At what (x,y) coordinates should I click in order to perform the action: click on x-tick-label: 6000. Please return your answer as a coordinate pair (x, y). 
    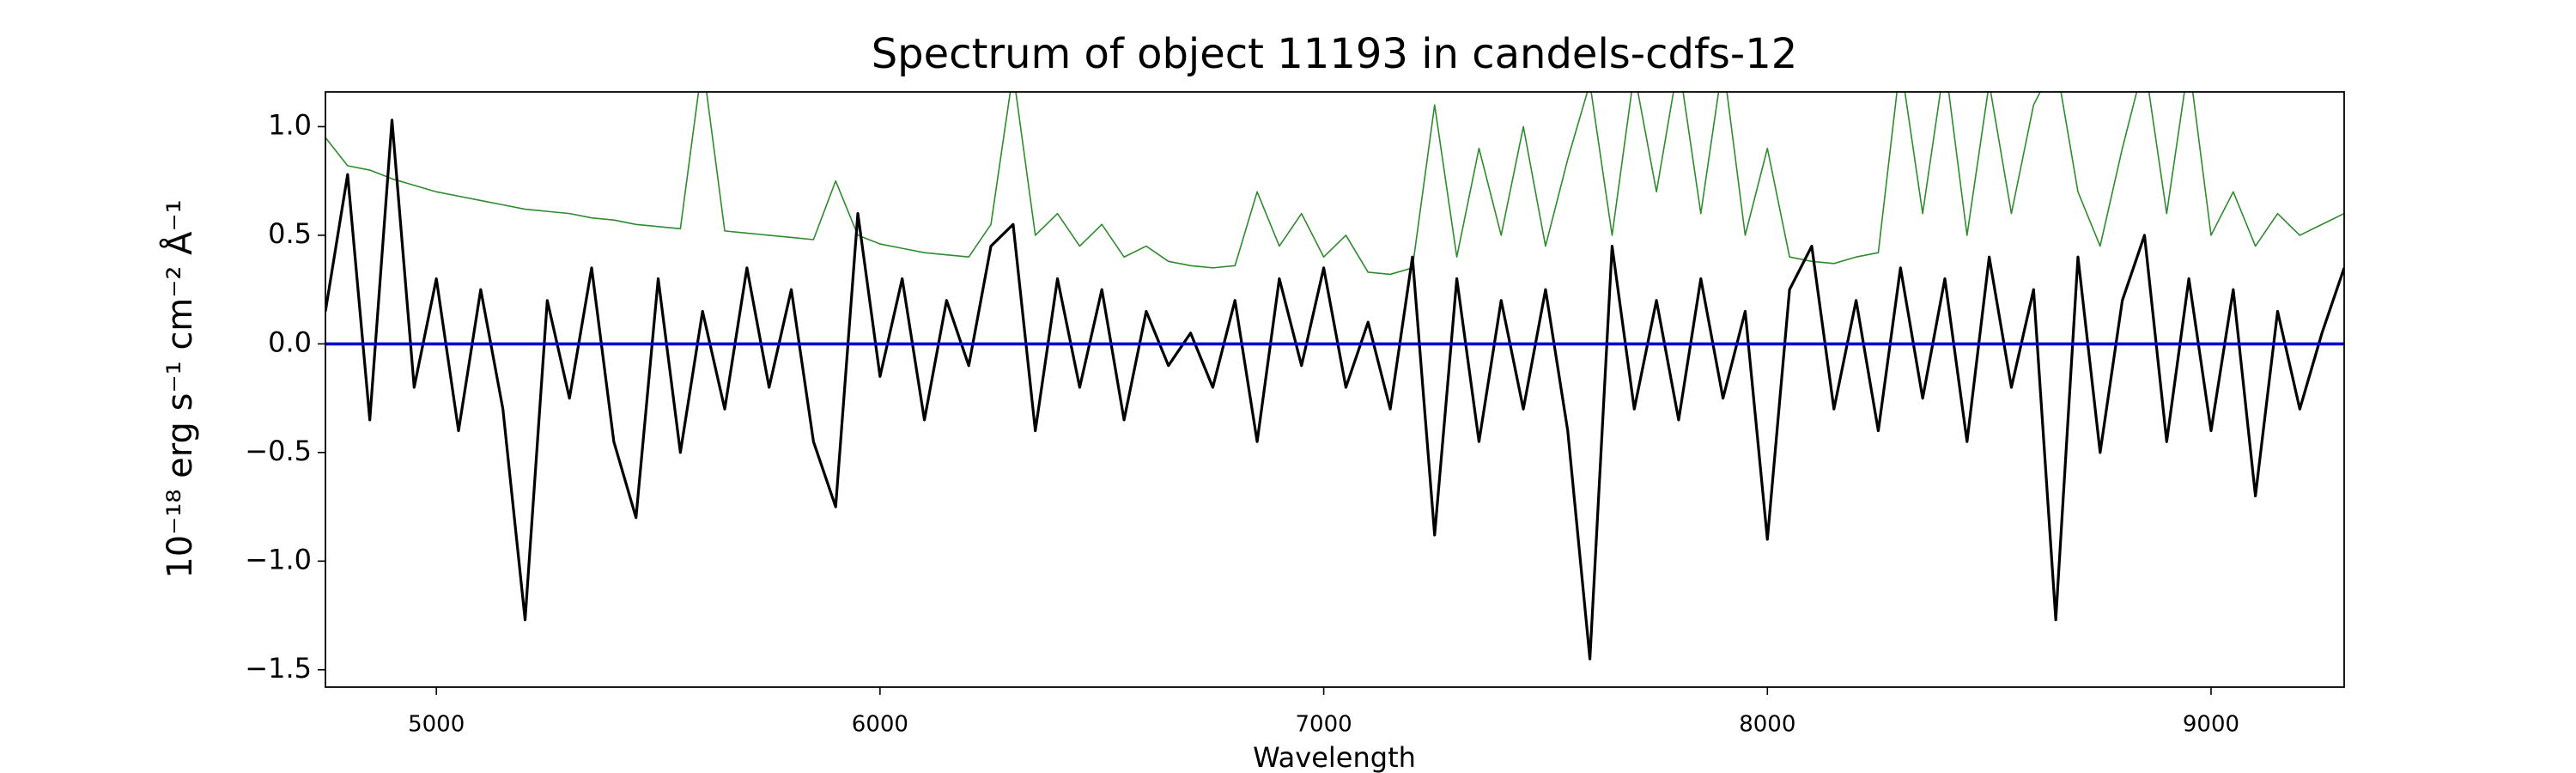
    Looking at the image, I should click on (880, 725).